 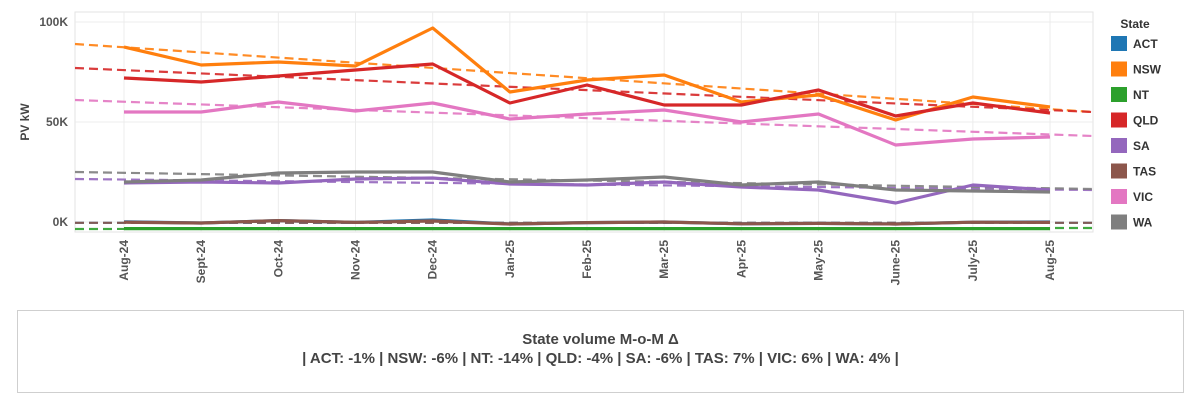 What do you see at coordinates (1141, 95) in the screenshot?
I see `legend-label-nt: NT` at bounding box center [1141, 95].